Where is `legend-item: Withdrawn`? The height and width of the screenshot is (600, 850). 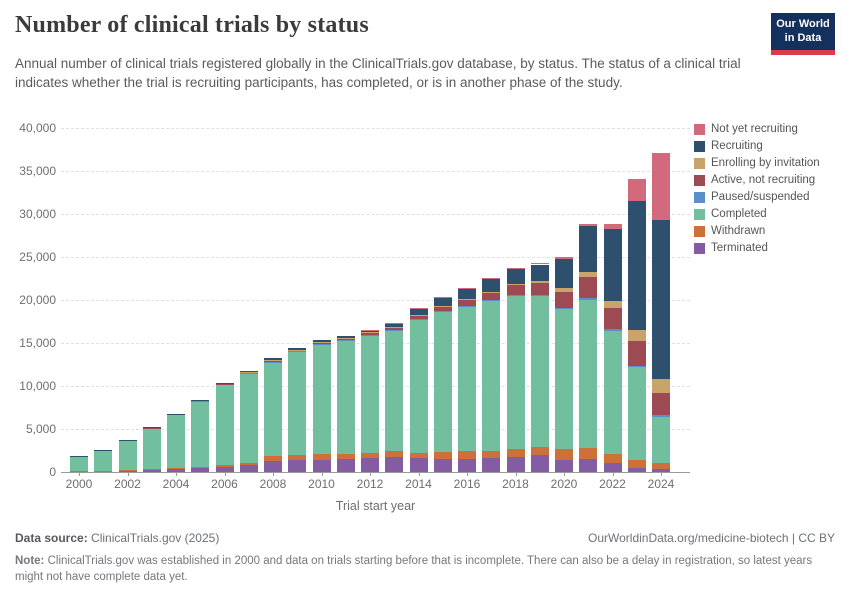
legend-item: Withdrawn is located at coordinates (757, 231).